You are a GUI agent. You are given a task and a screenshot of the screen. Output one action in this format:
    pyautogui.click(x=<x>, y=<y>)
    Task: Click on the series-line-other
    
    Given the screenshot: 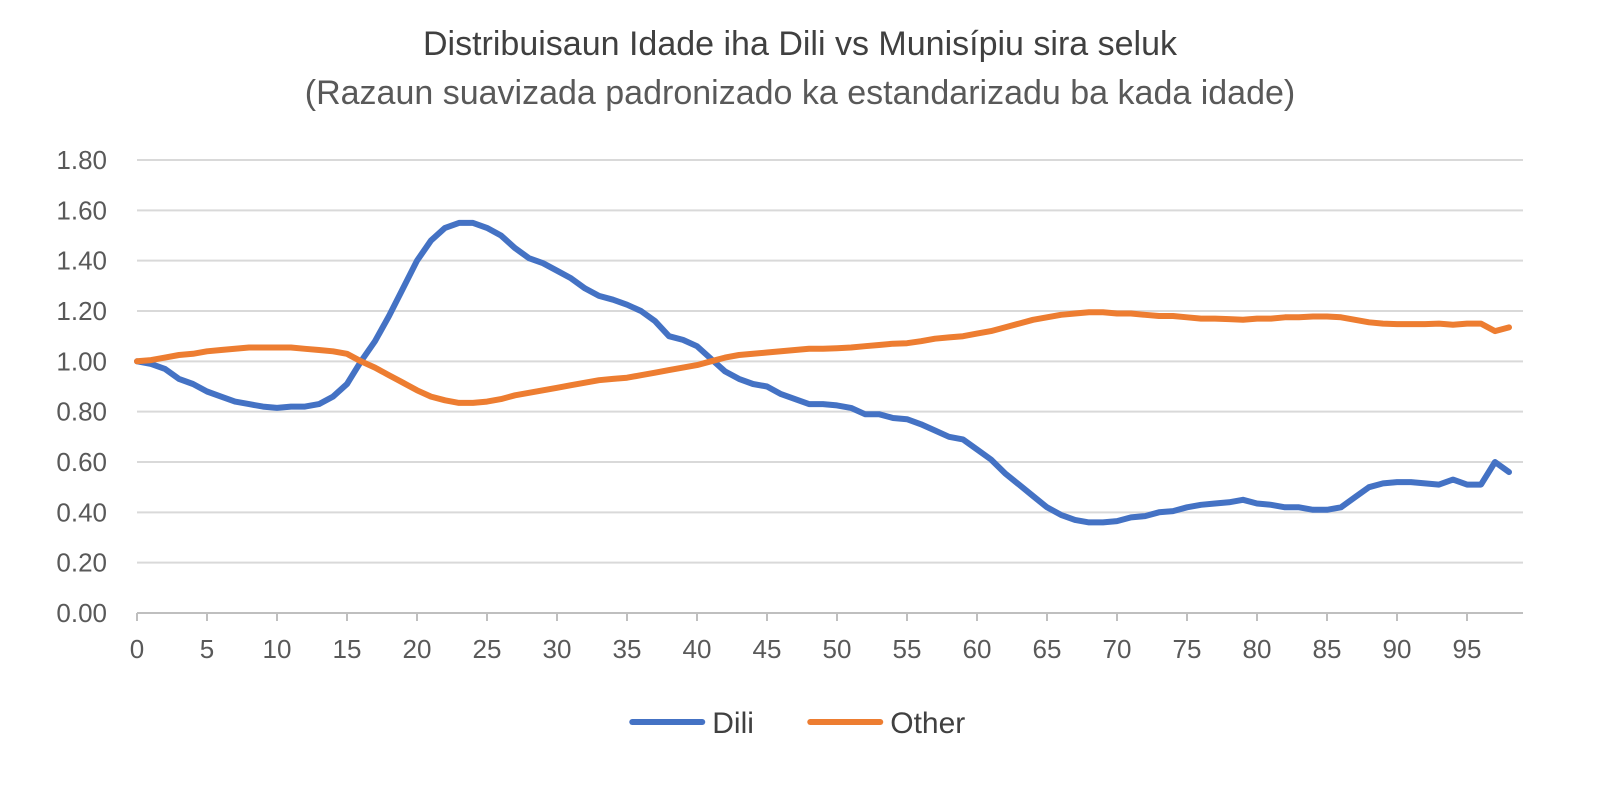 What is the action you would take?
    pyautogui.click(x=823, y=357)
    